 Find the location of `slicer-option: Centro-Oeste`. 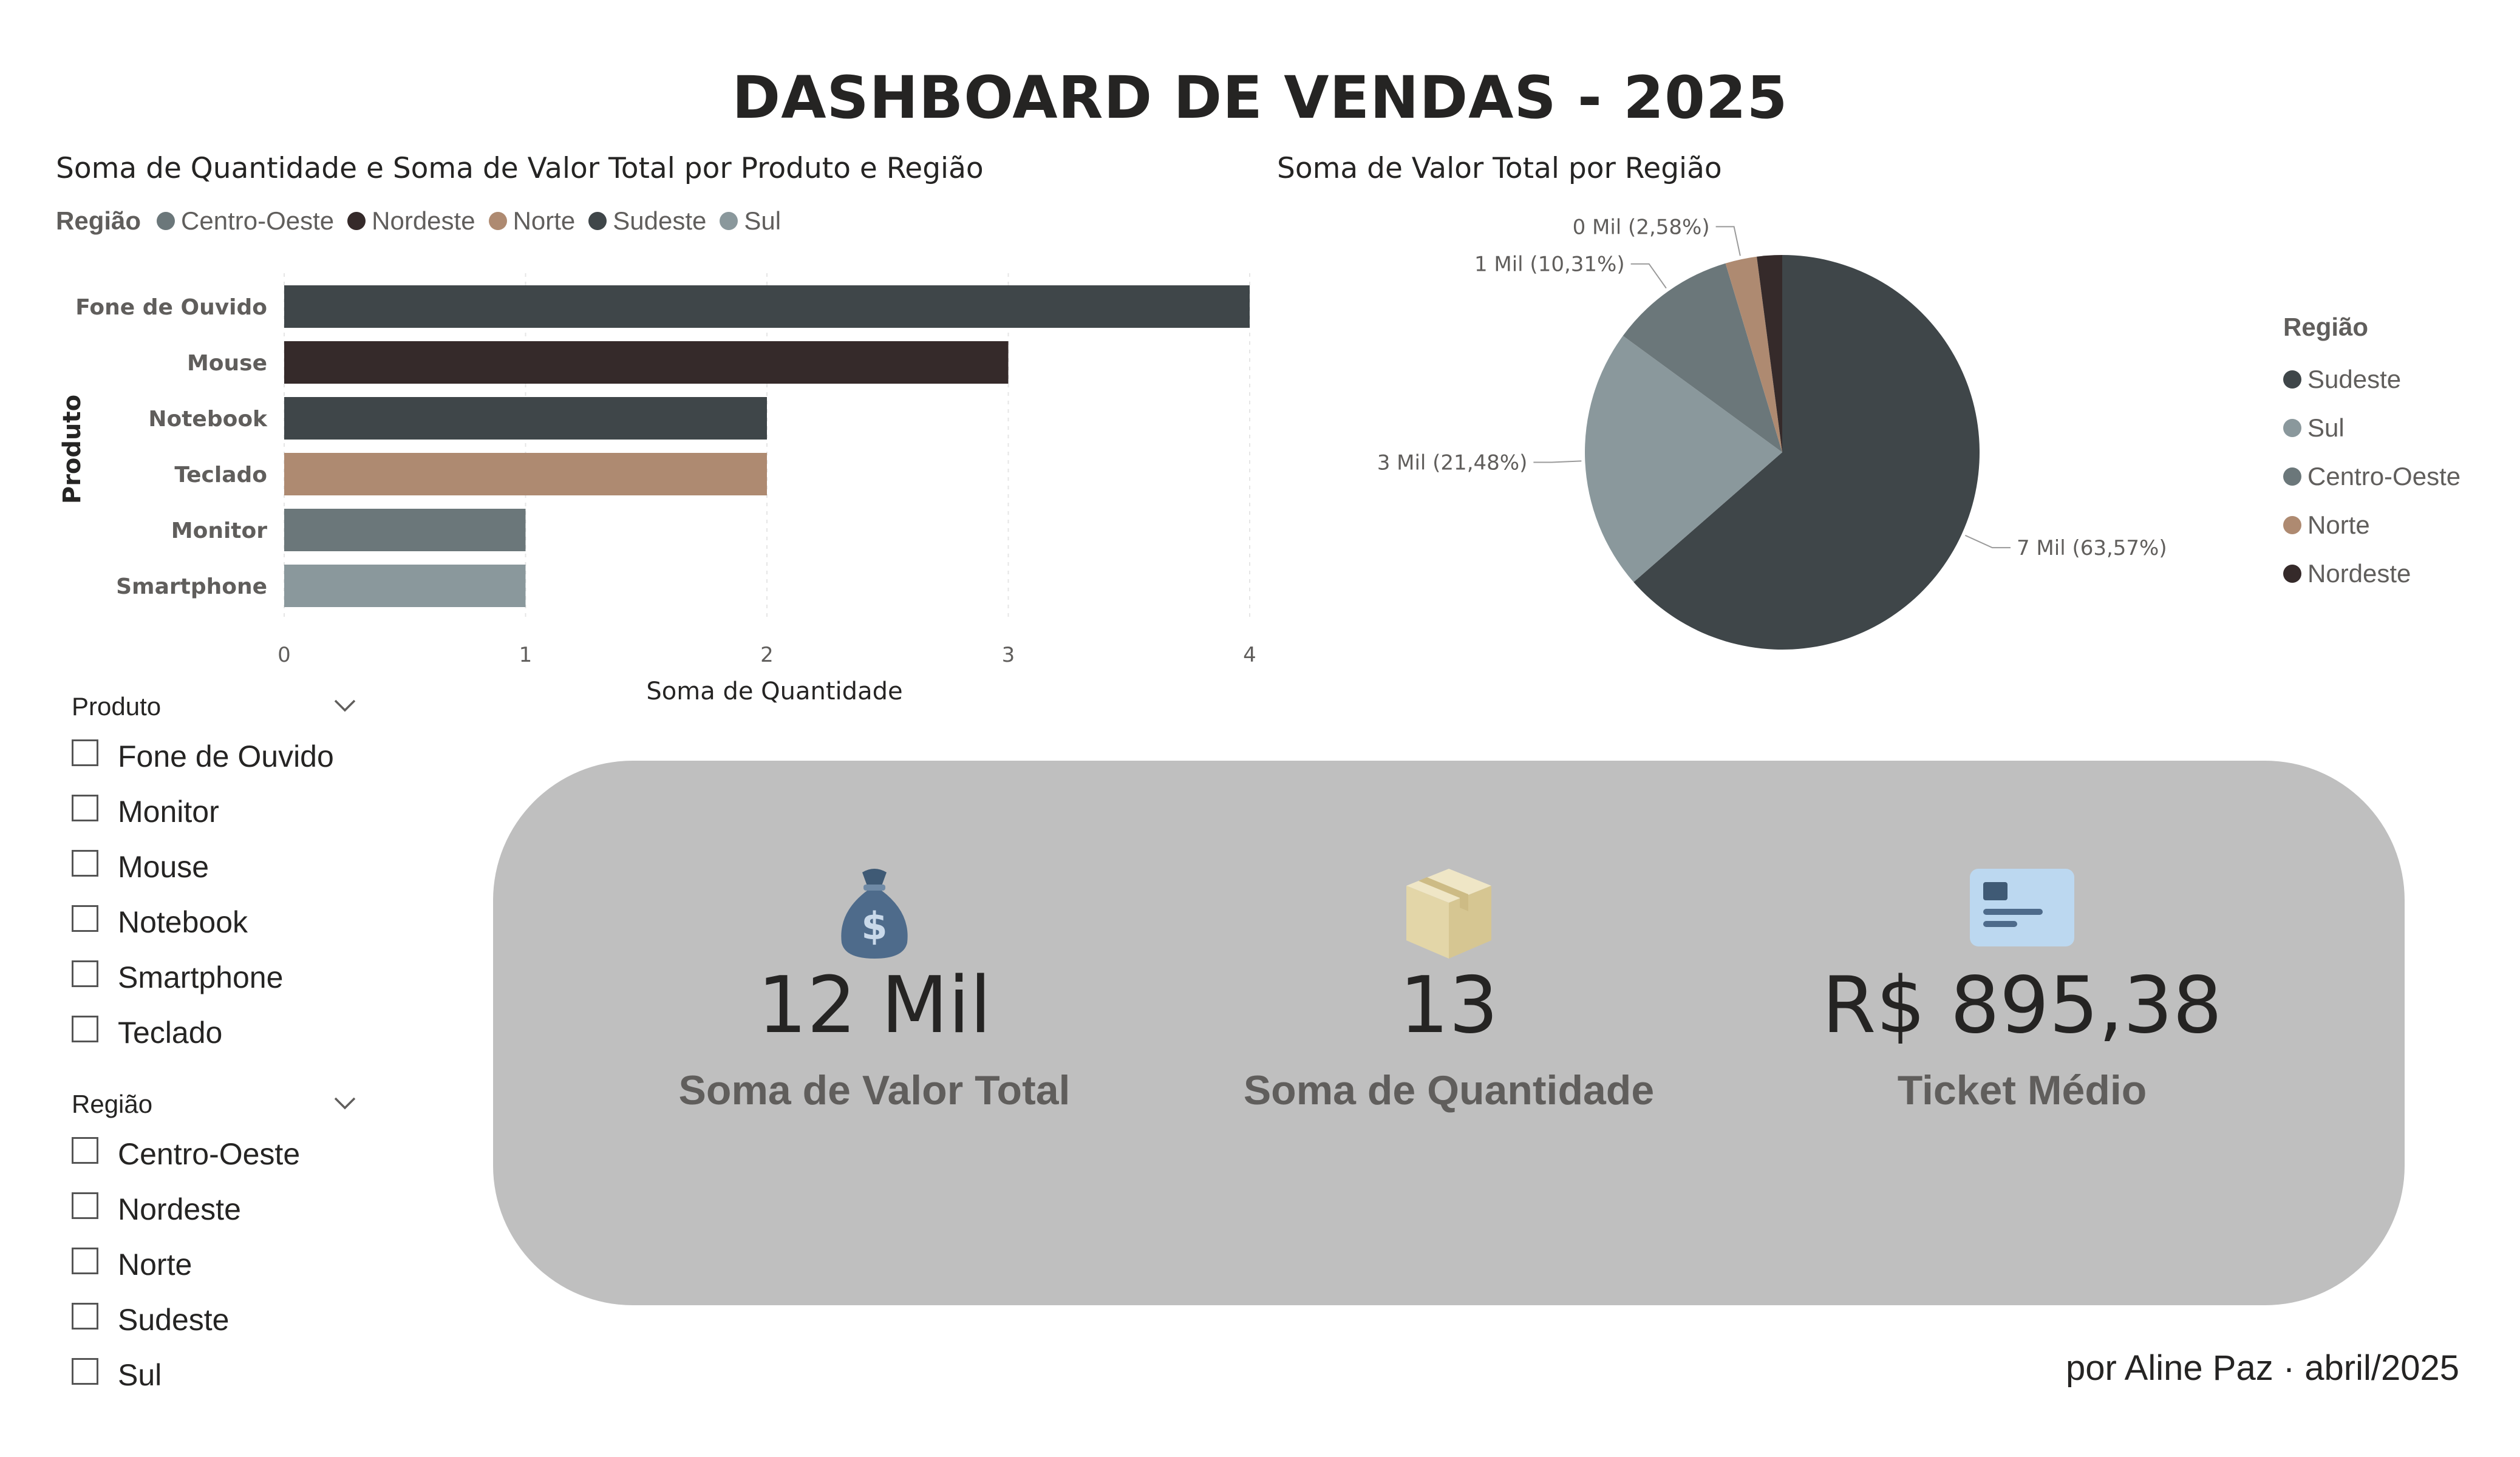

slicer-option: Centro-Oeste is located at coordinates (214, 1153).